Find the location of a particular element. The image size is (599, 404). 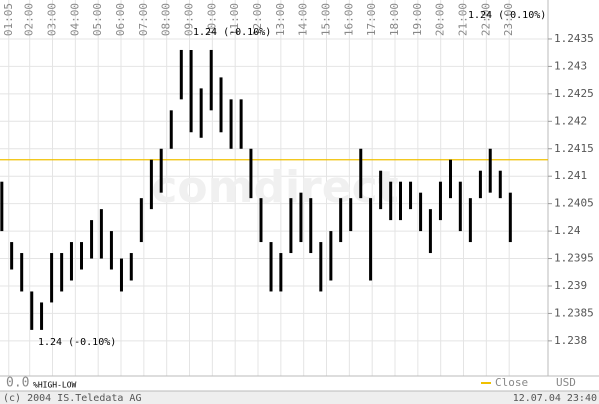

y-tick-label: 1.242 is located at coordinates (570, 120).